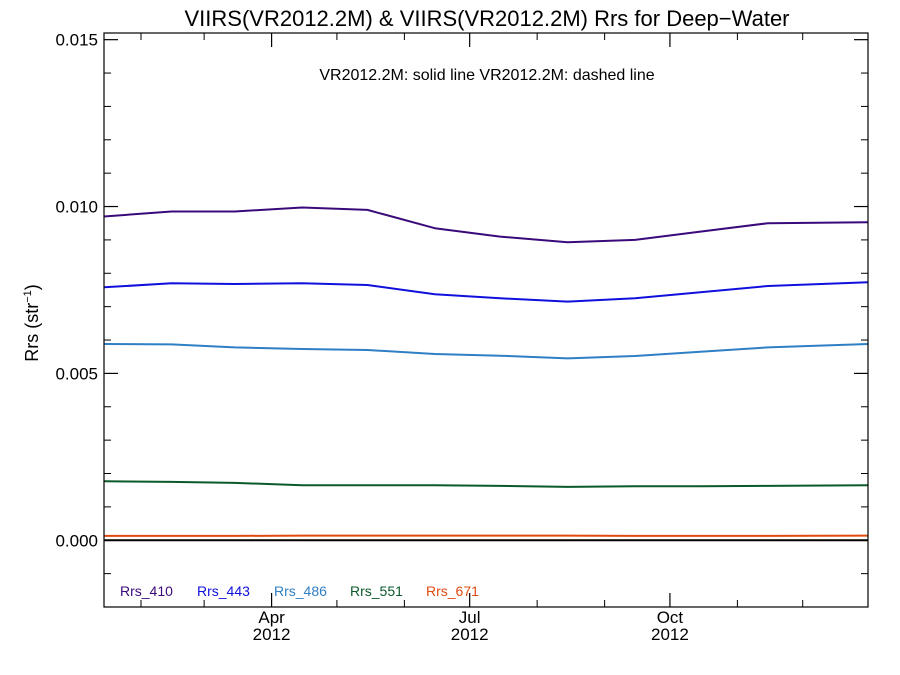  What do you see at coordinates (76, 540) in the screenshot?
I see `y-tick-label: 0.000` at bounding box center [76, 540].